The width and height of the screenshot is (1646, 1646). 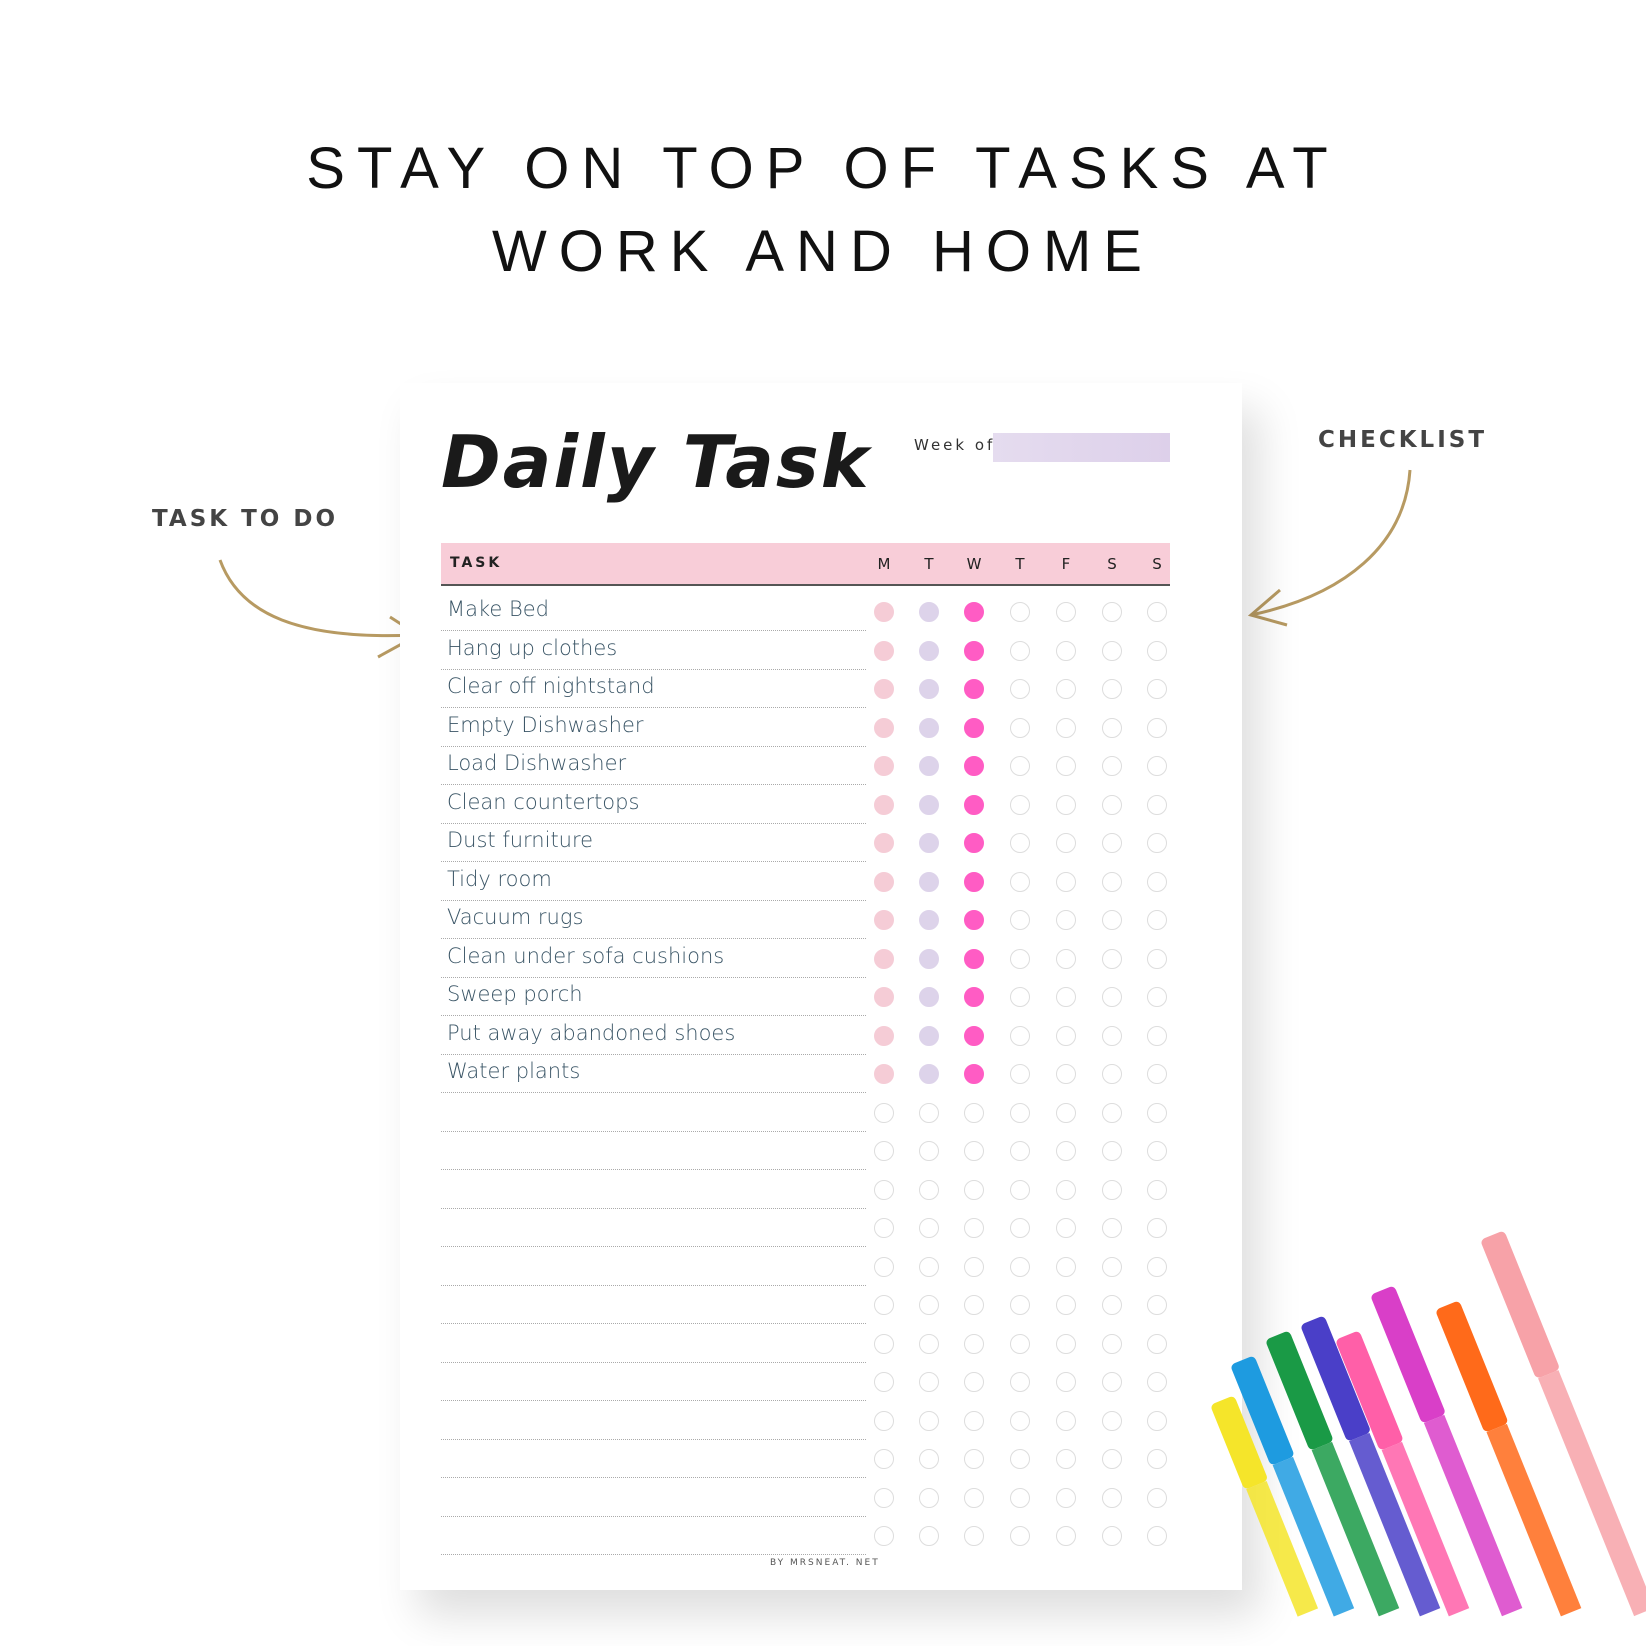 I want to click on task-label: Clear off nightstand, so click(x=551, y=686).